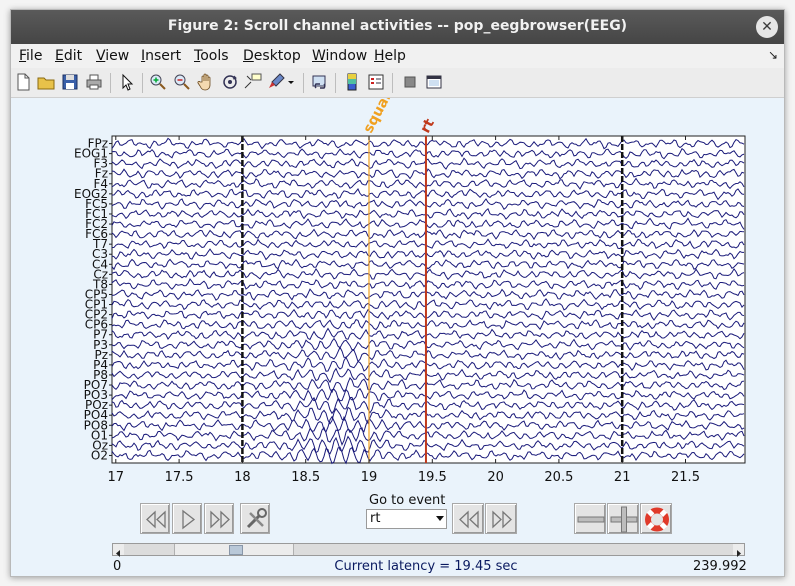 The height and width of the screenshot is (586, 795). Describe the element at coordinates (116, 477) in the screenshot. I see `x-tick-label: 17` at that location.